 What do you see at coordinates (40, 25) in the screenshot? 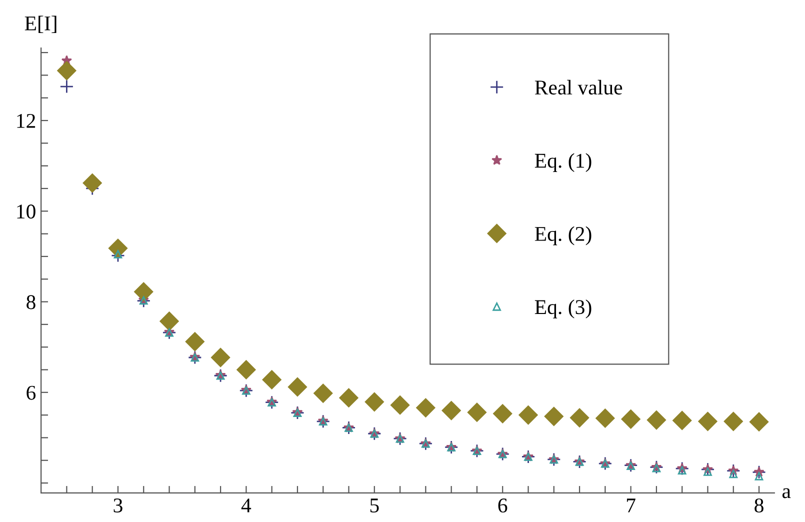
I see `y-axis-title: E[I]` at bounding box center [40, 25].